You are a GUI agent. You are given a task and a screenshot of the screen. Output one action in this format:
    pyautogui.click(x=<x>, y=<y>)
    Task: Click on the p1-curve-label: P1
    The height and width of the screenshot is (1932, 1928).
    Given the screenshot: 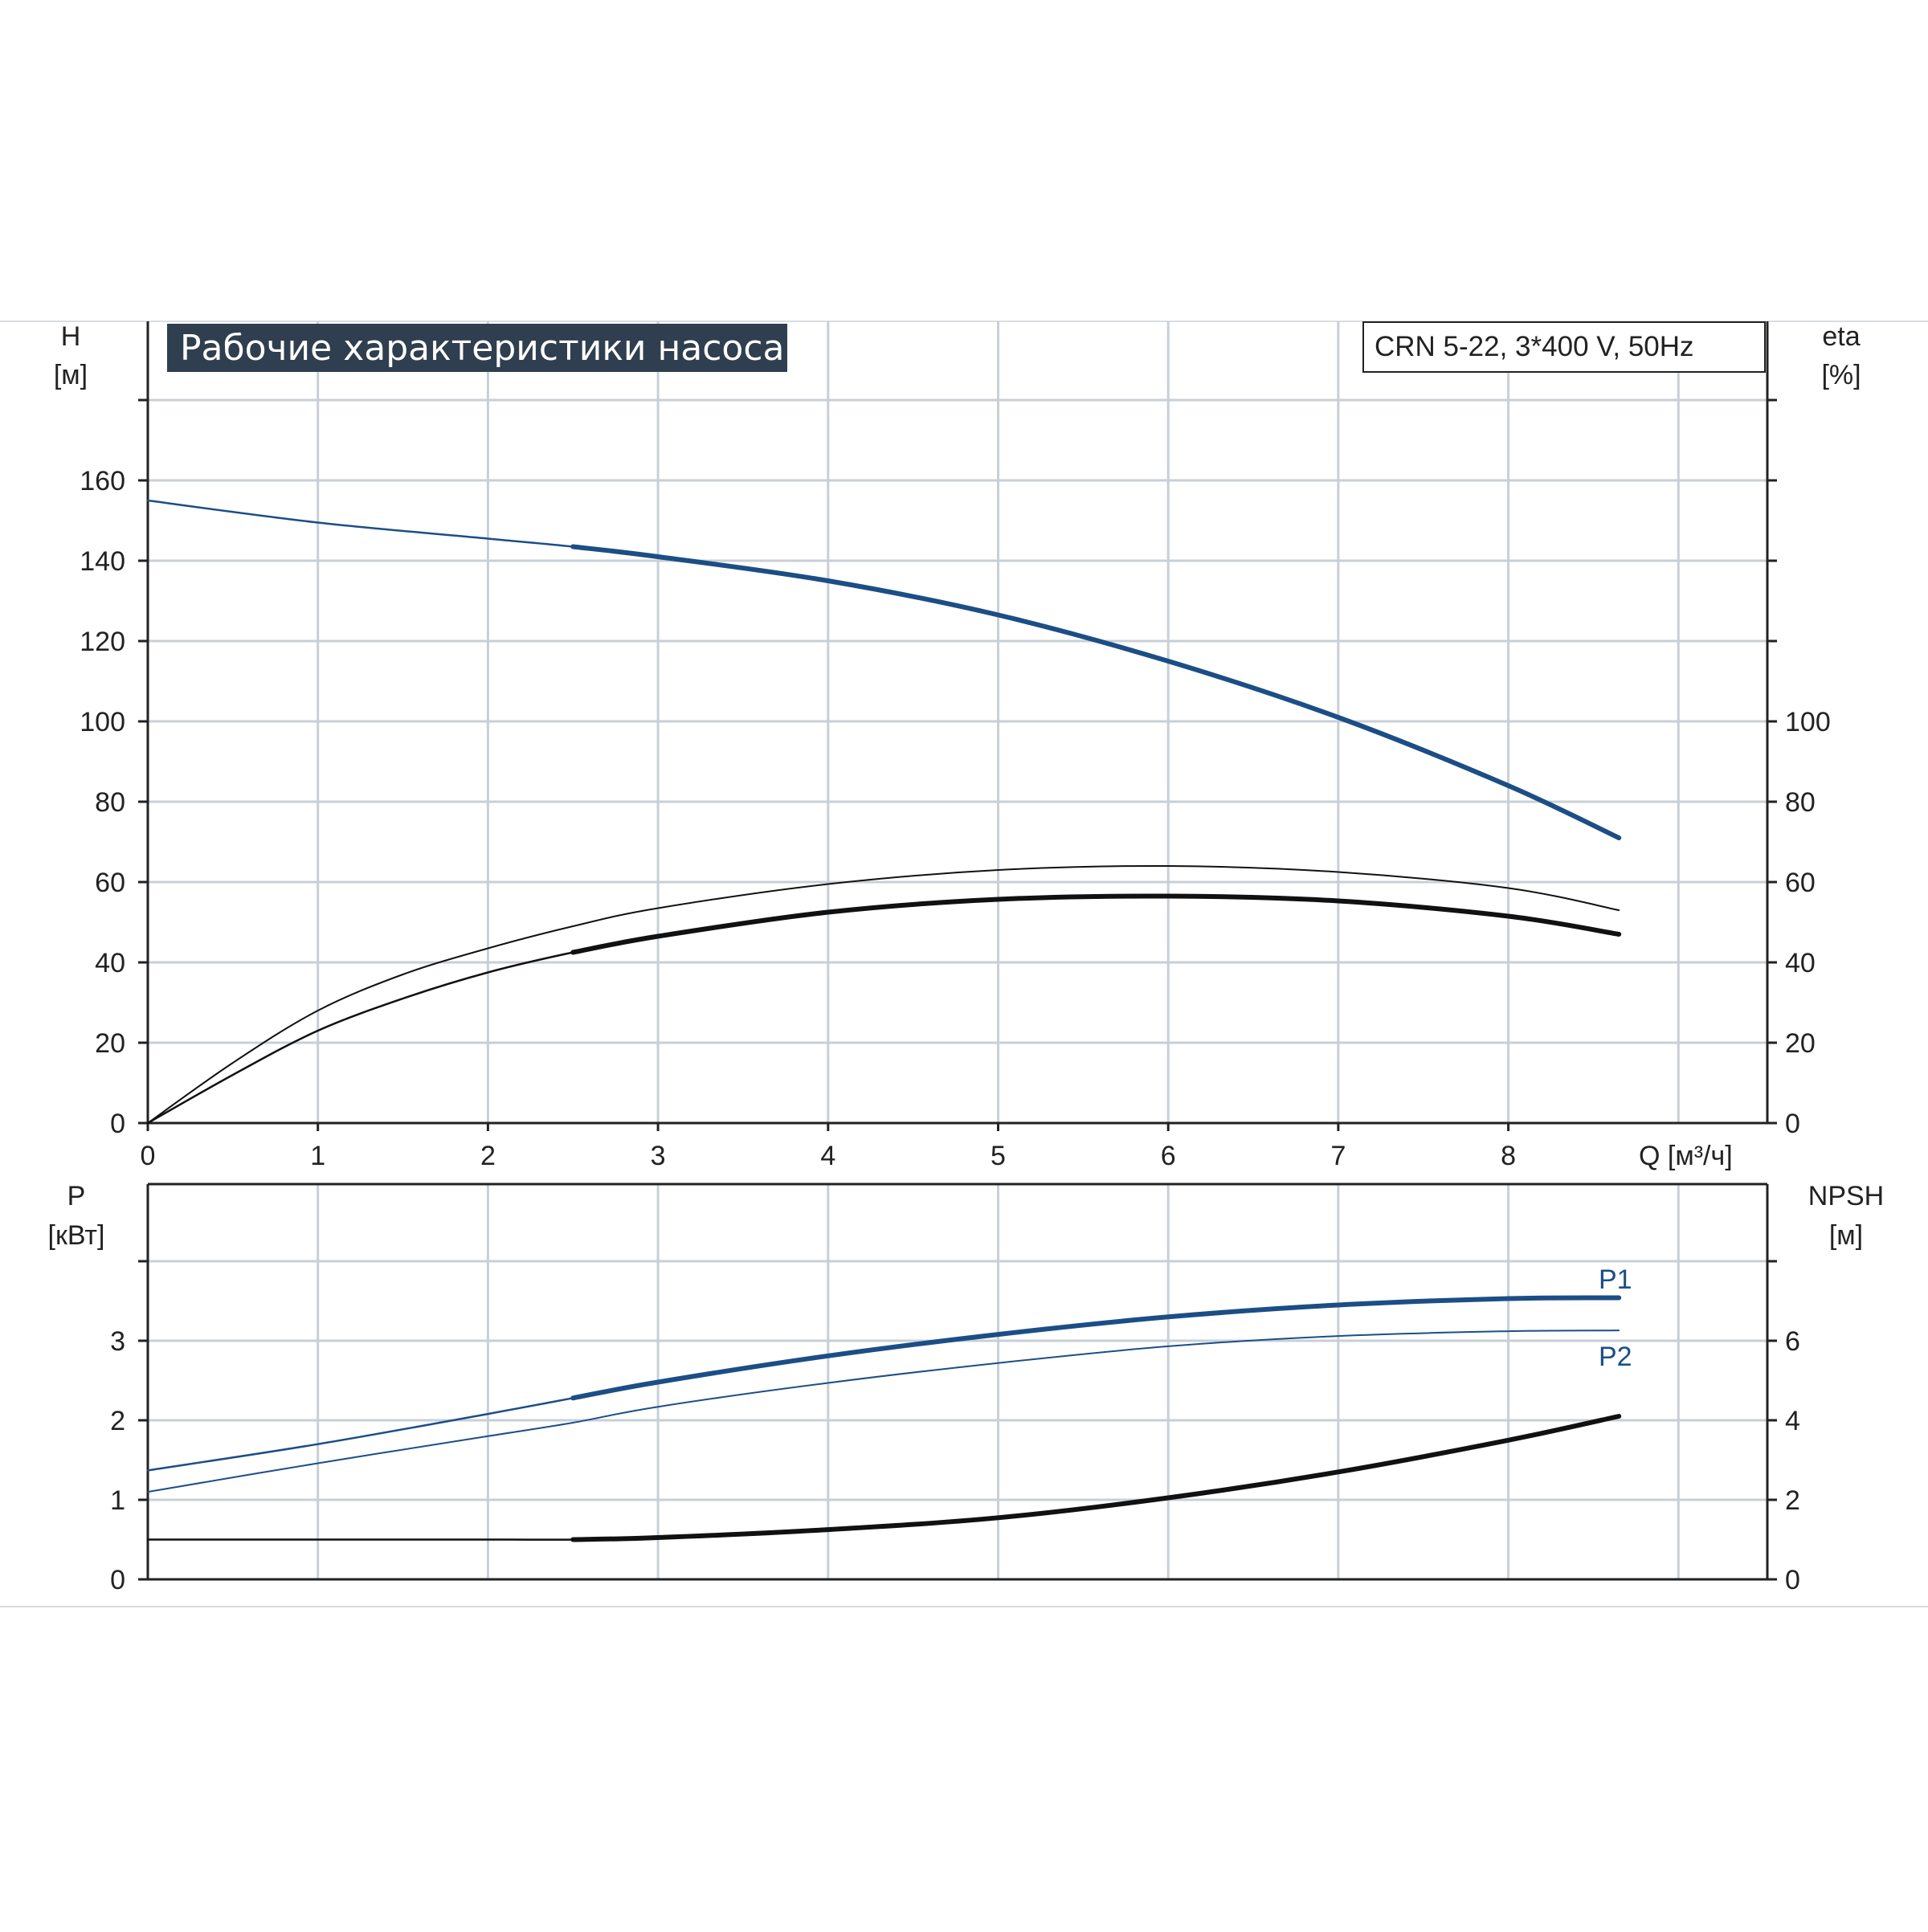 What is the action you would take?
    pyautogui.click(x=1615, y=1279)
    